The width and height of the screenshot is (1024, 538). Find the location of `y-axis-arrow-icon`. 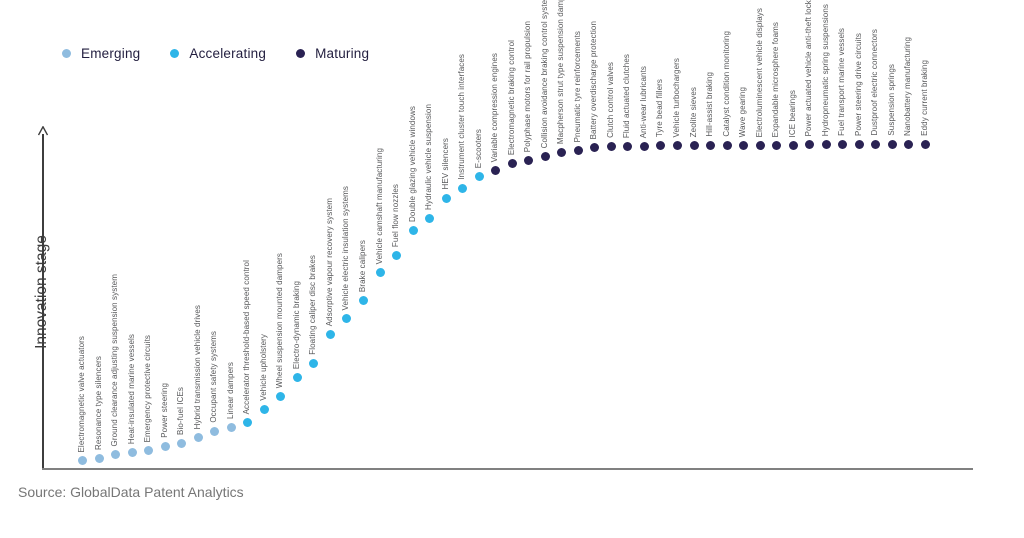

y-axis-arrow-icon is located at coordinates (42, 131).